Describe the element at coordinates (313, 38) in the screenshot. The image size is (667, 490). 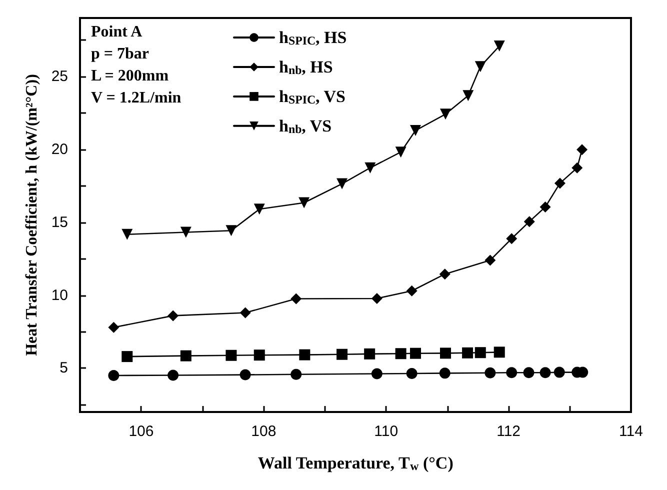
I see `legend-label: hSPIC, HS` at that location.